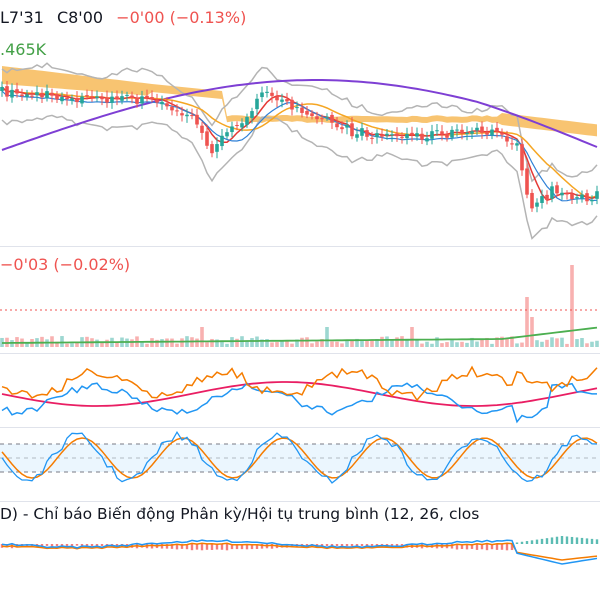 The width and height of the screenshot is (600, 600). I want to click on stochastic-panel, so click(300, 464).